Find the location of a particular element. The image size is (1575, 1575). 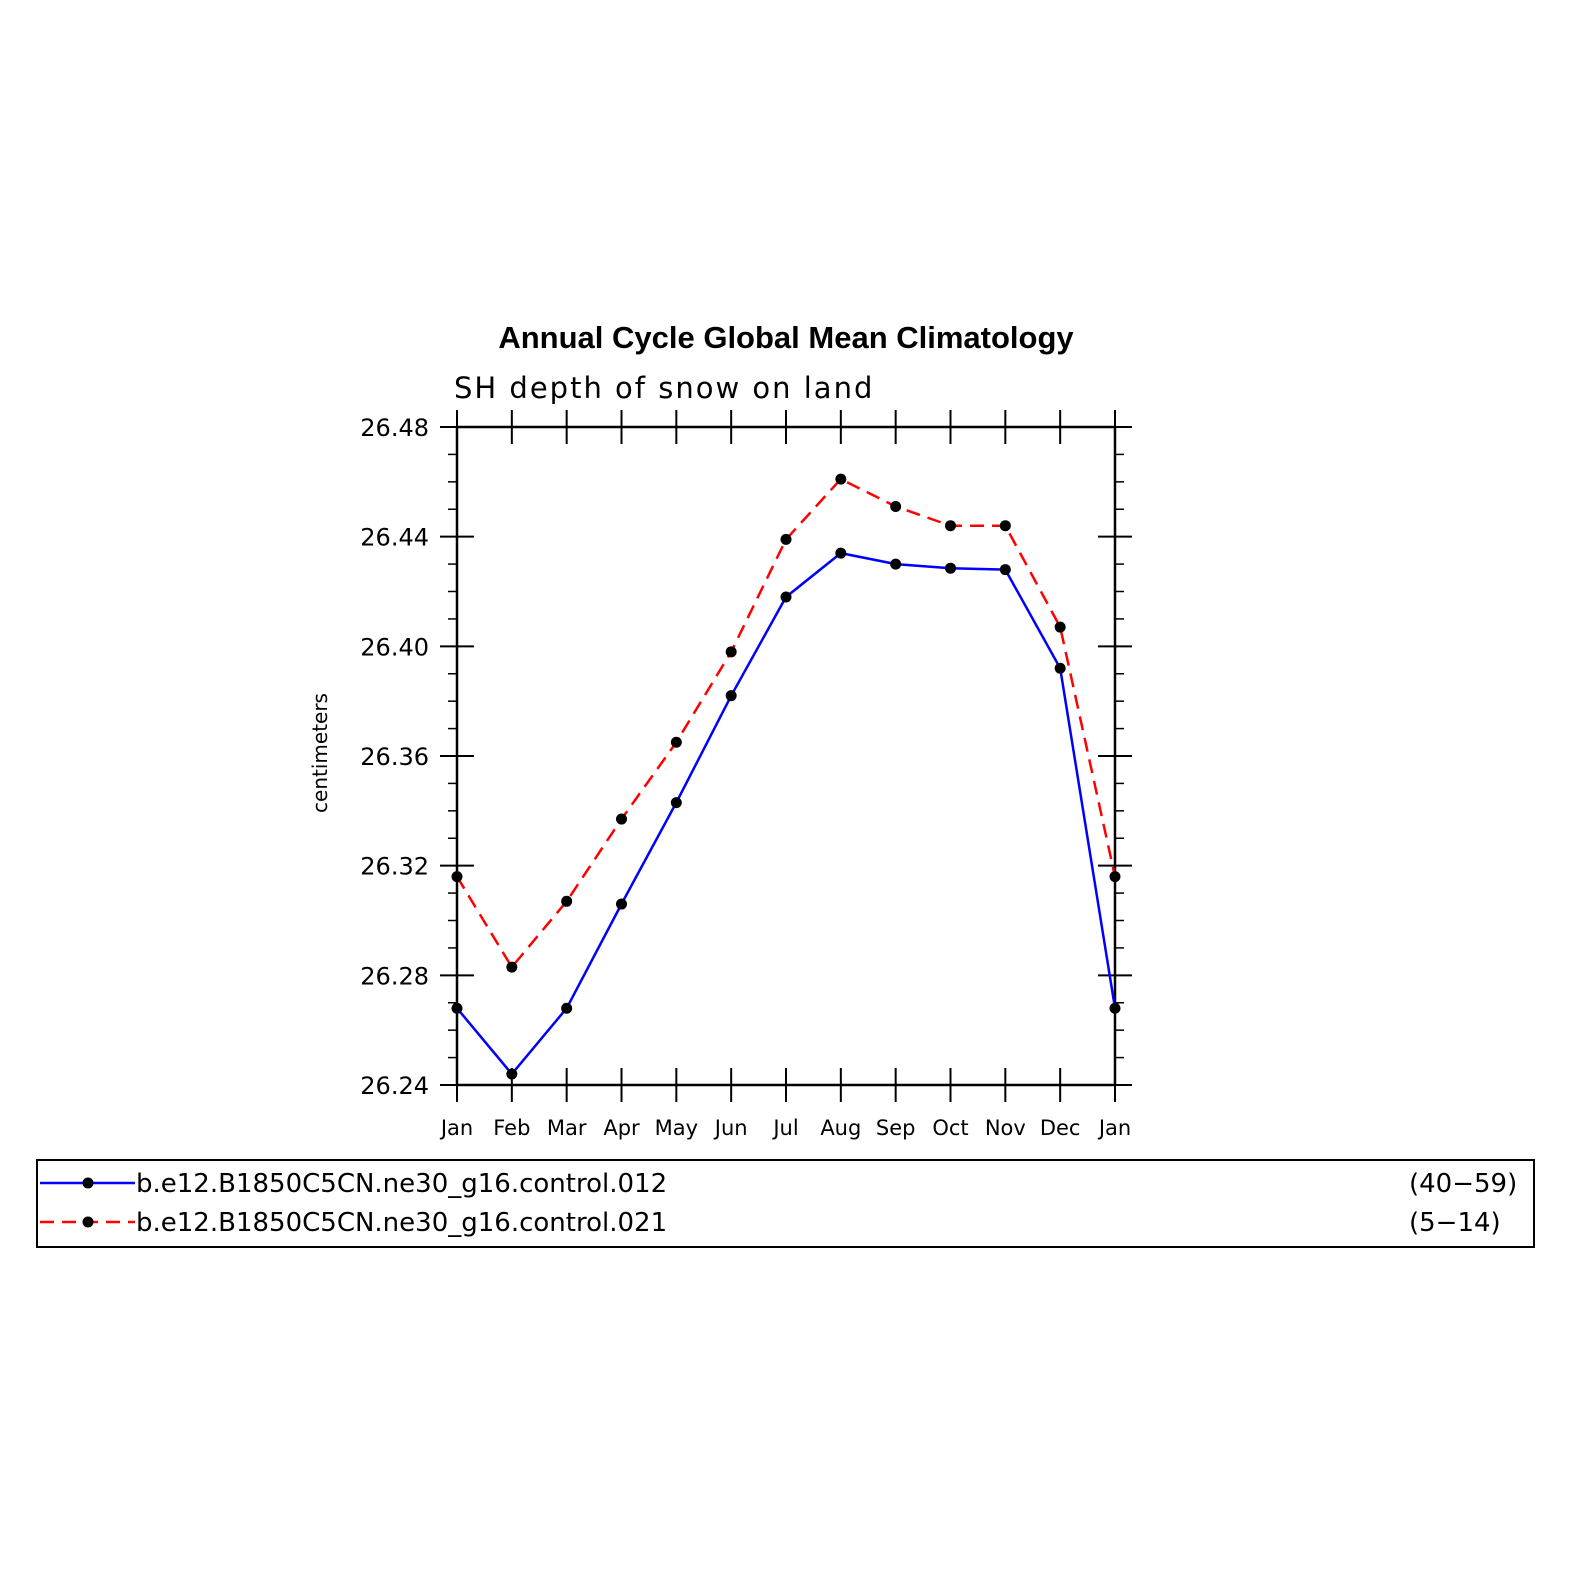

chart-title: Annual Cycle Global Mean Climatology is located at coordinates (786, 337).